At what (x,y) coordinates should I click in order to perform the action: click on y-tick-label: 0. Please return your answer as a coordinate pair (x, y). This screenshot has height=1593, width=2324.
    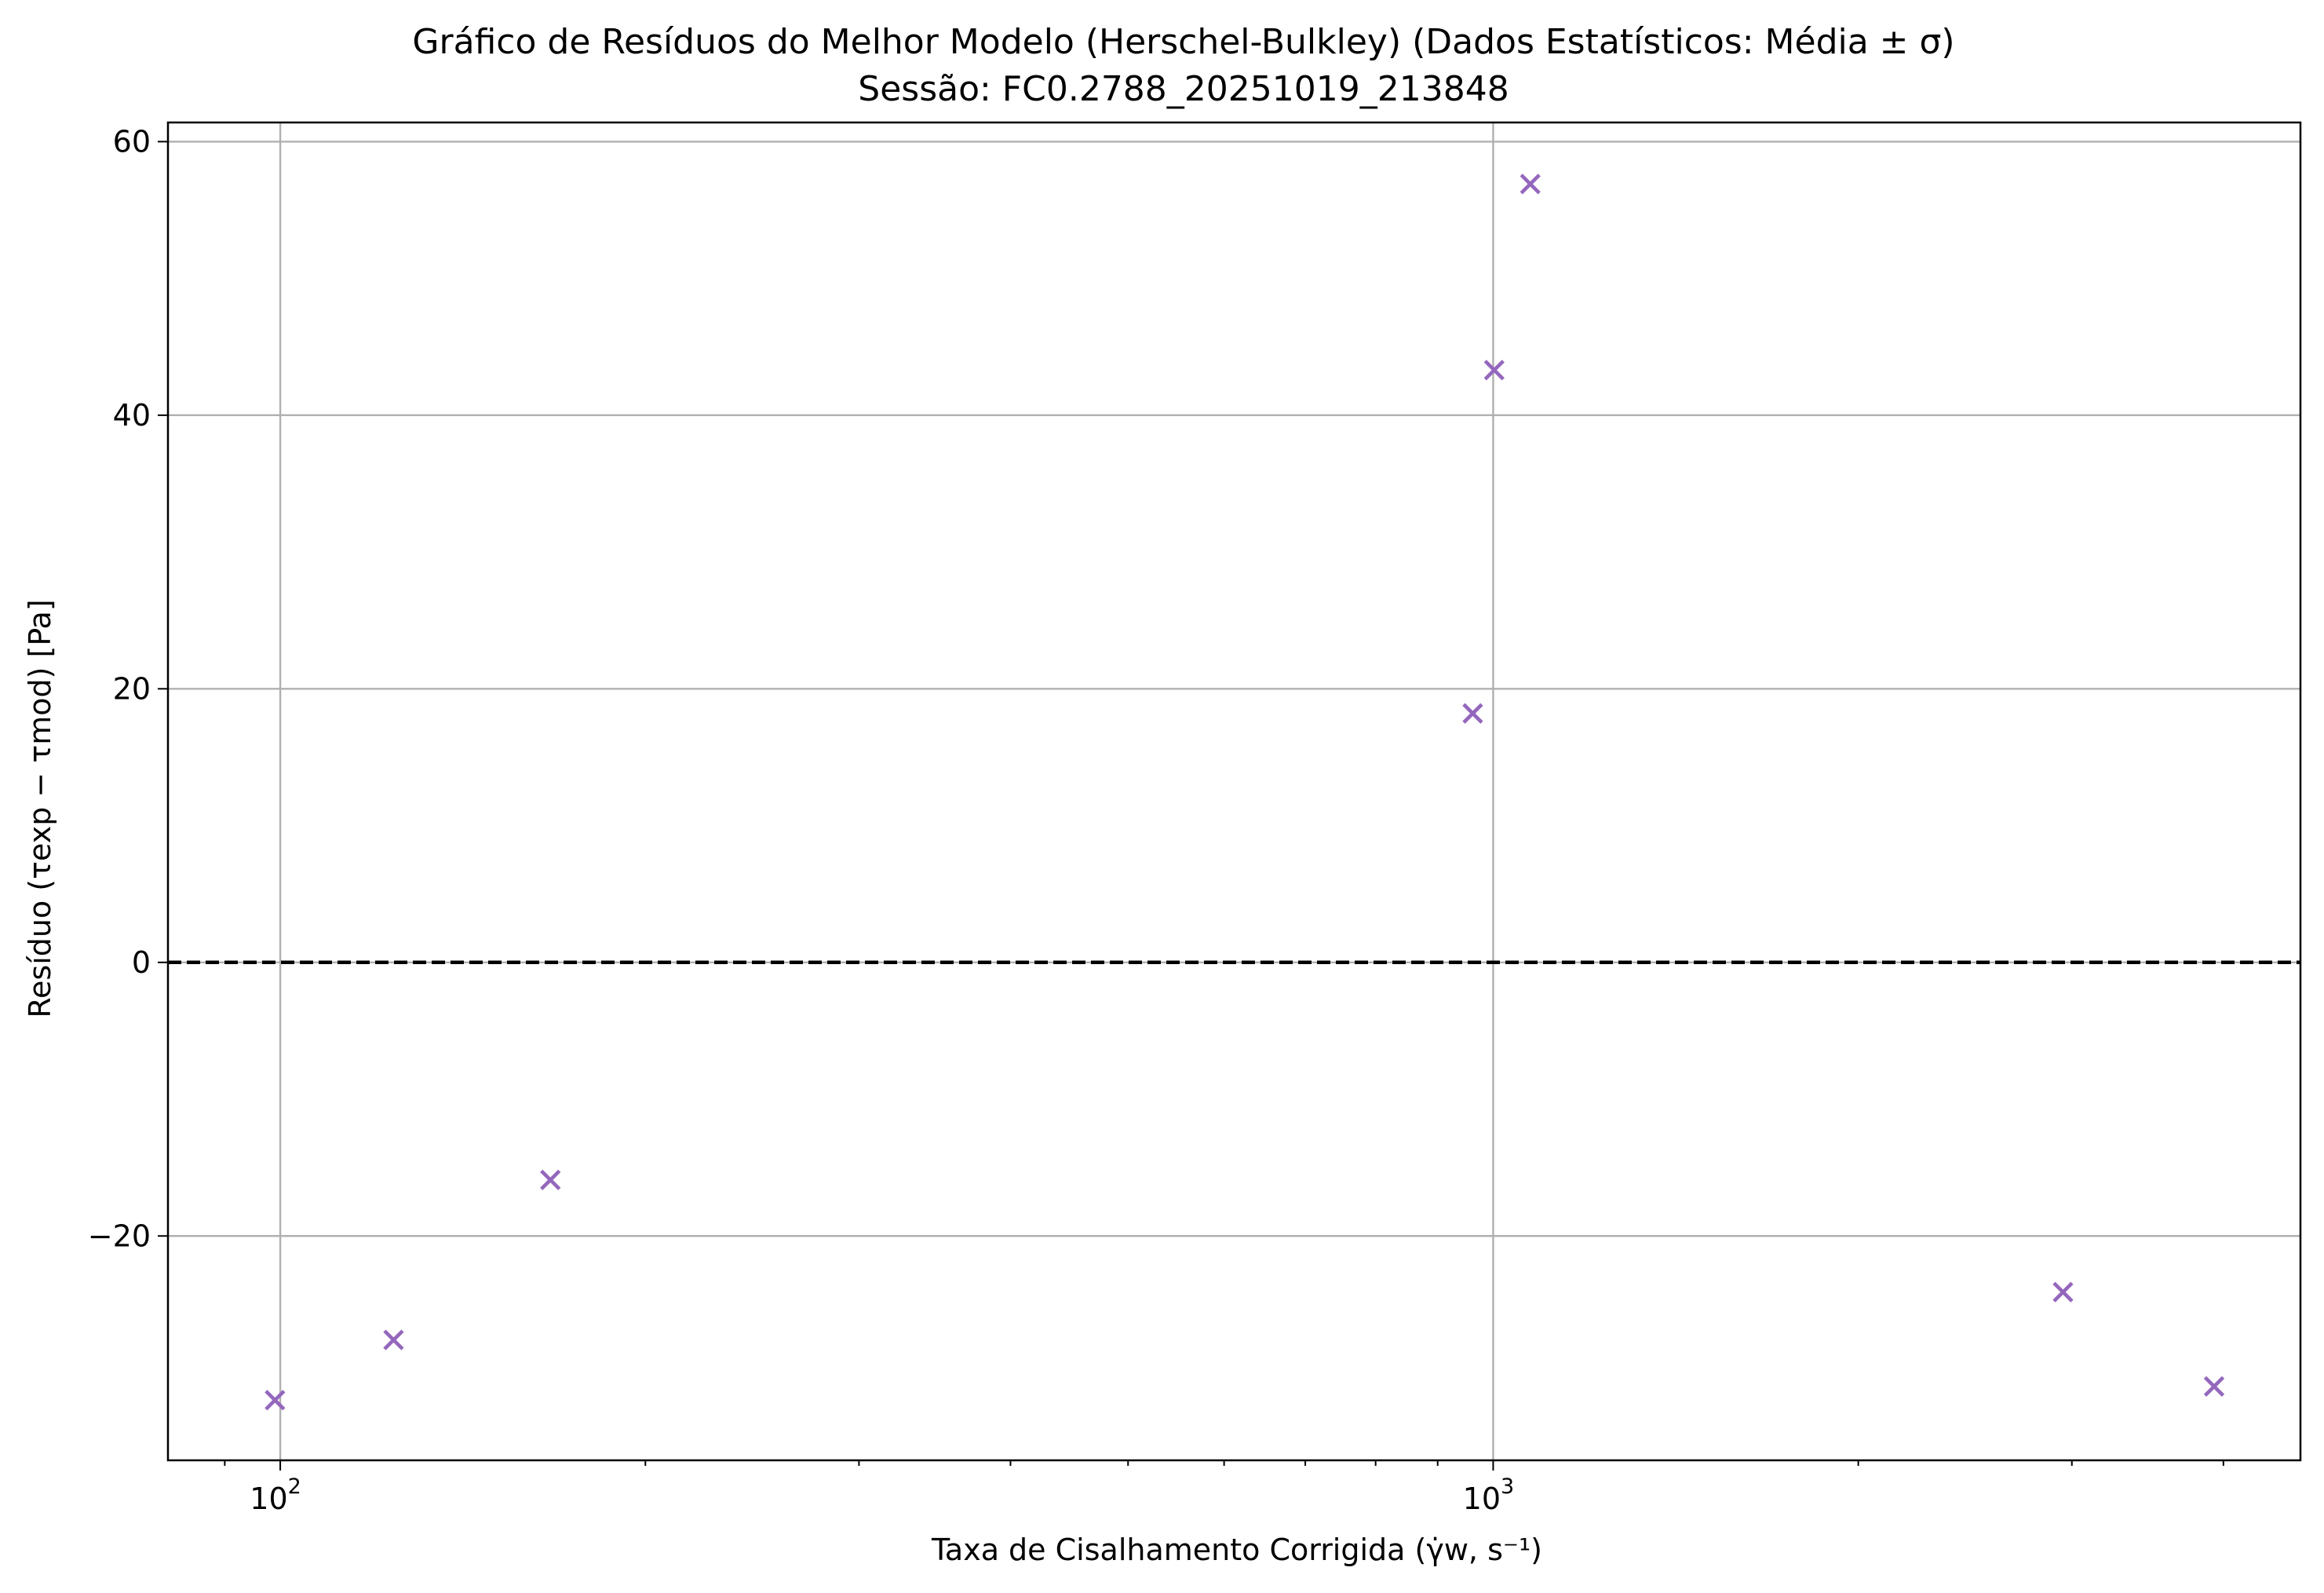
    Looking at the image, I should click on (142, 962).